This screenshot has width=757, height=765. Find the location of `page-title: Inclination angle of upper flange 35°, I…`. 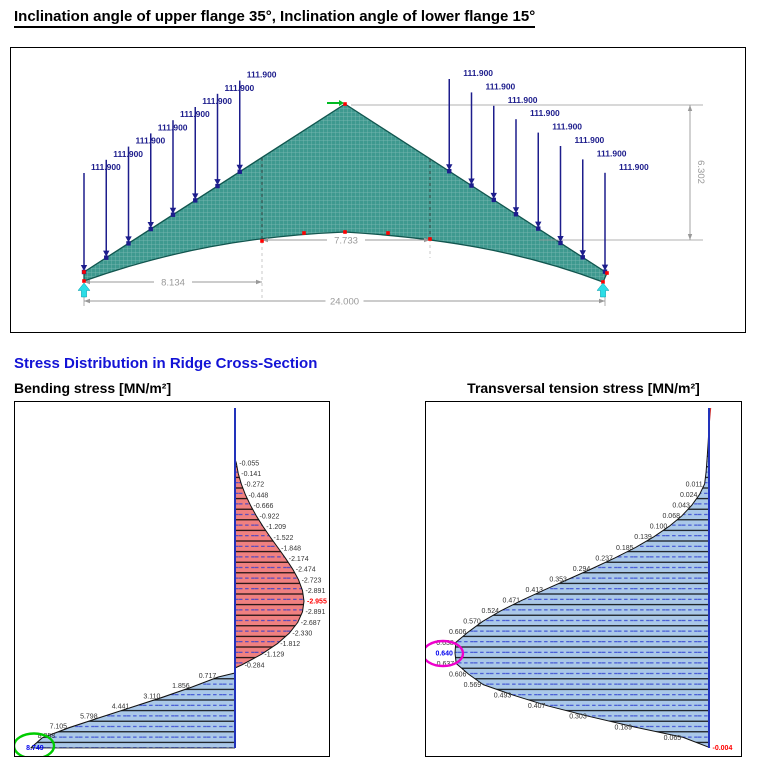

page-title: Inclination angle of upper flange 35°, I… is located at coordinates (275, 18).